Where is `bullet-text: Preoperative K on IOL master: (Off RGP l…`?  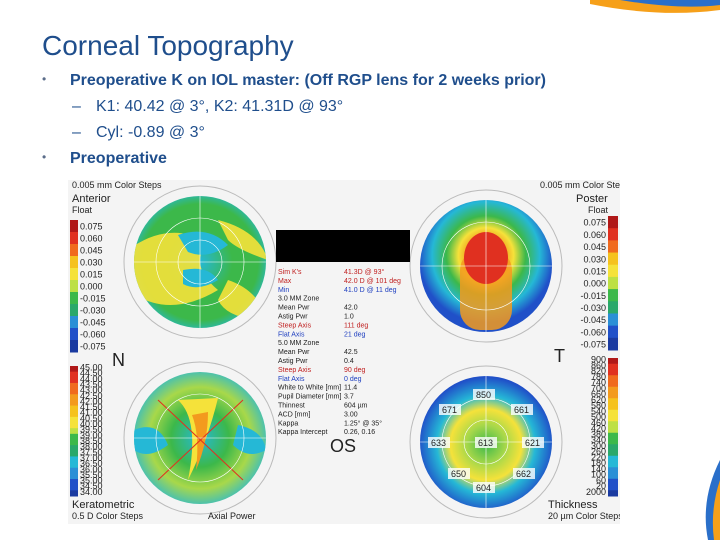
bullet-text: Preoperative K on IOL master: (Off RGP l… is located at coordinates (308, 80).